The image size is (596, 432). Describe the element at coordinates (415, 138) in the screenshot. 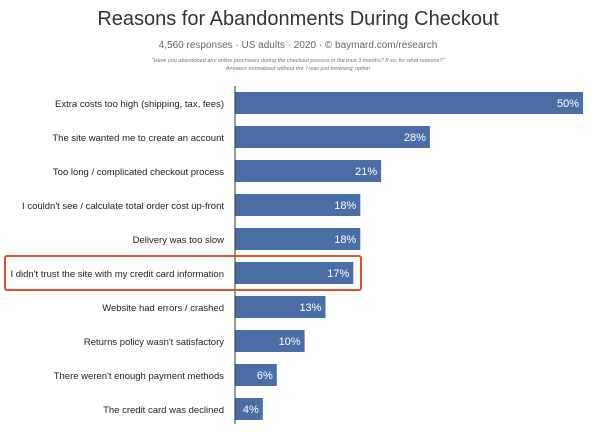

I see `bar-value-label-2: 28%` at that location.